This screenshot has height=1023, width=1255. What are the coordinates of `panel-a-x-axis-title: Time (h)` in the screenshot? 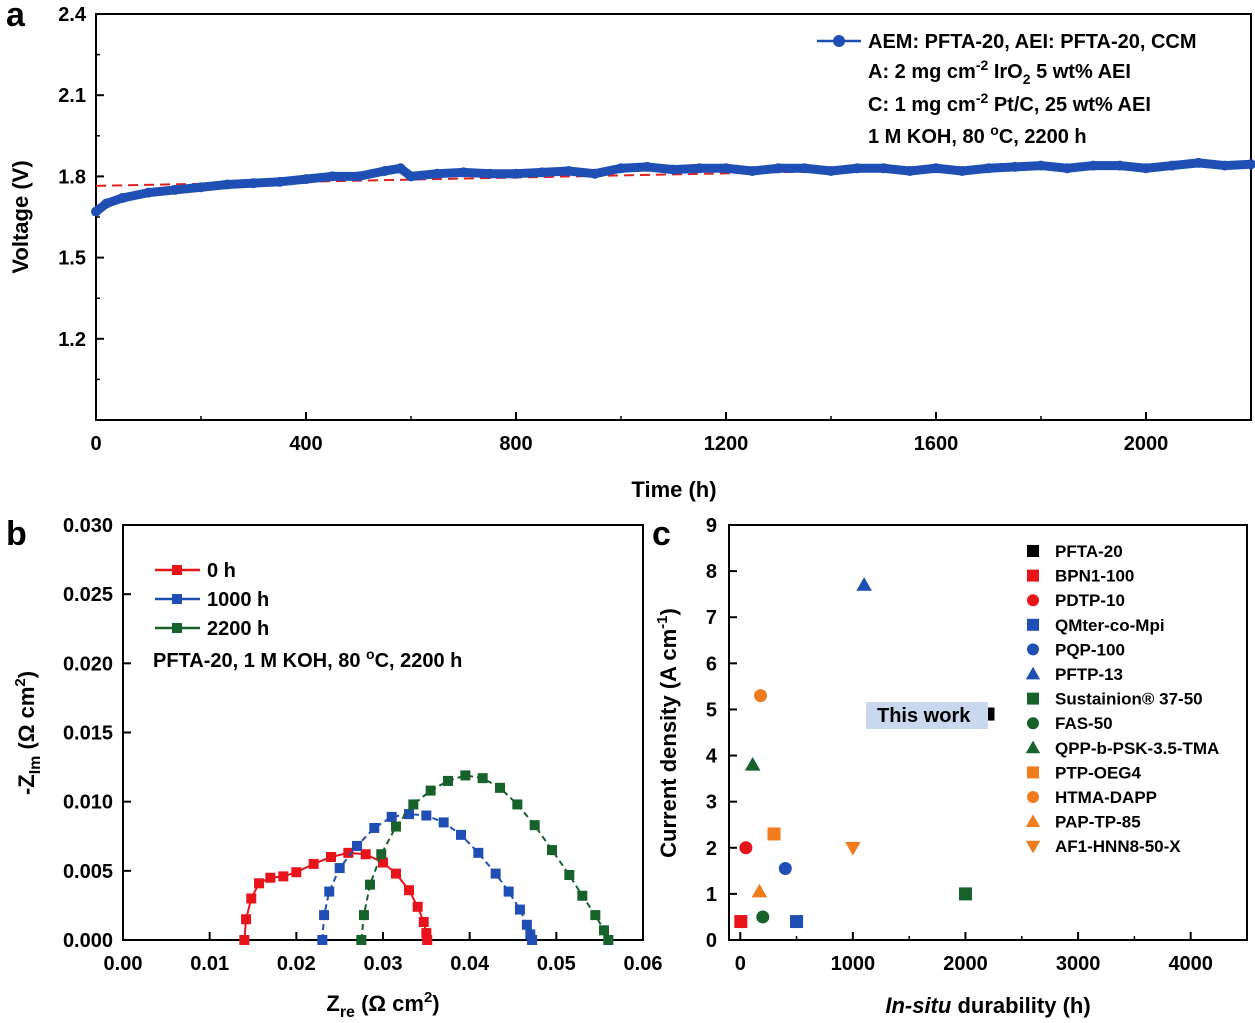 It's located at (673, 489).